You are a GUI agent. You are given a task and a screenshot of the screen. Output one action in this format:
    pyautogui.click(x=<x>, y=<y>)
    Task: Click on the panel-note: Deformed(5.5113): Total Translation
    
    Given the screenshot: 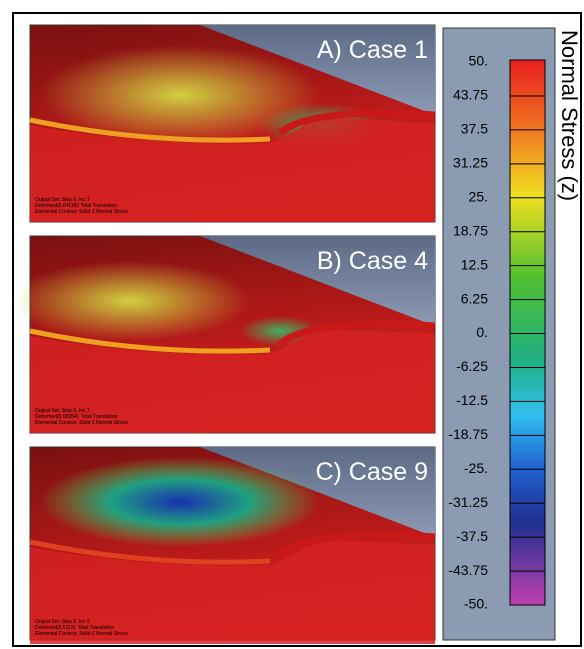 What is the action you would take?
    pyautogui.click(x=75, y=628)
    